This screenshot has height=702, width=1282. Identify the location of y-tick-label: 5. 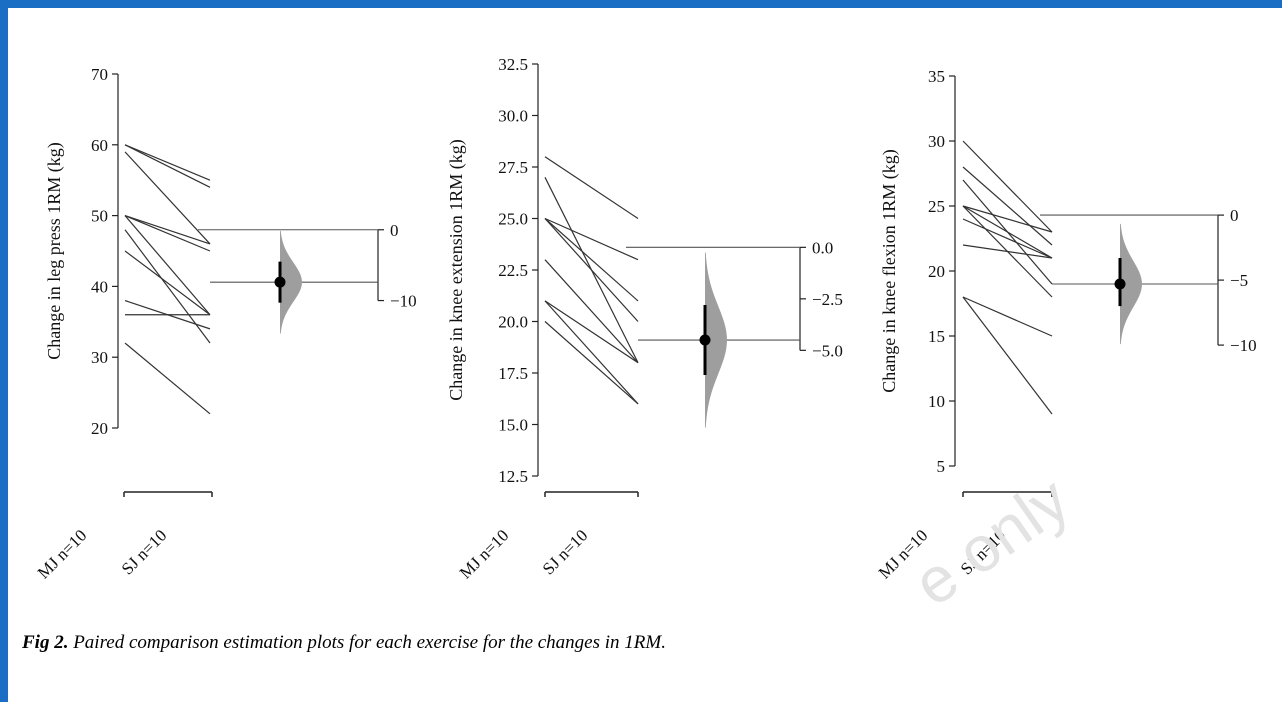
(941, 466).